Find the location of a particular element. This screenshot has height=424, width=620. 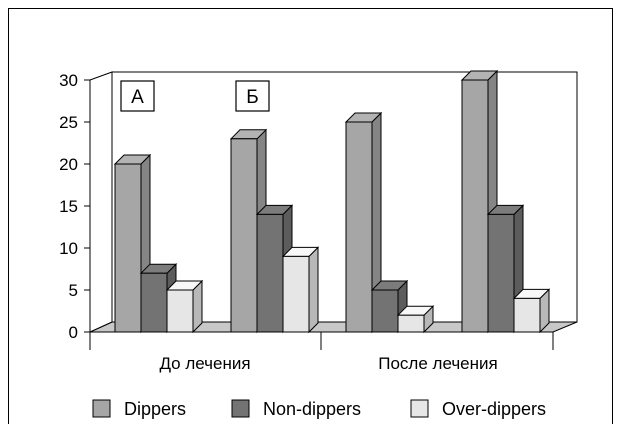

y-tick-label: 30 is located at coordinates (68, 80).